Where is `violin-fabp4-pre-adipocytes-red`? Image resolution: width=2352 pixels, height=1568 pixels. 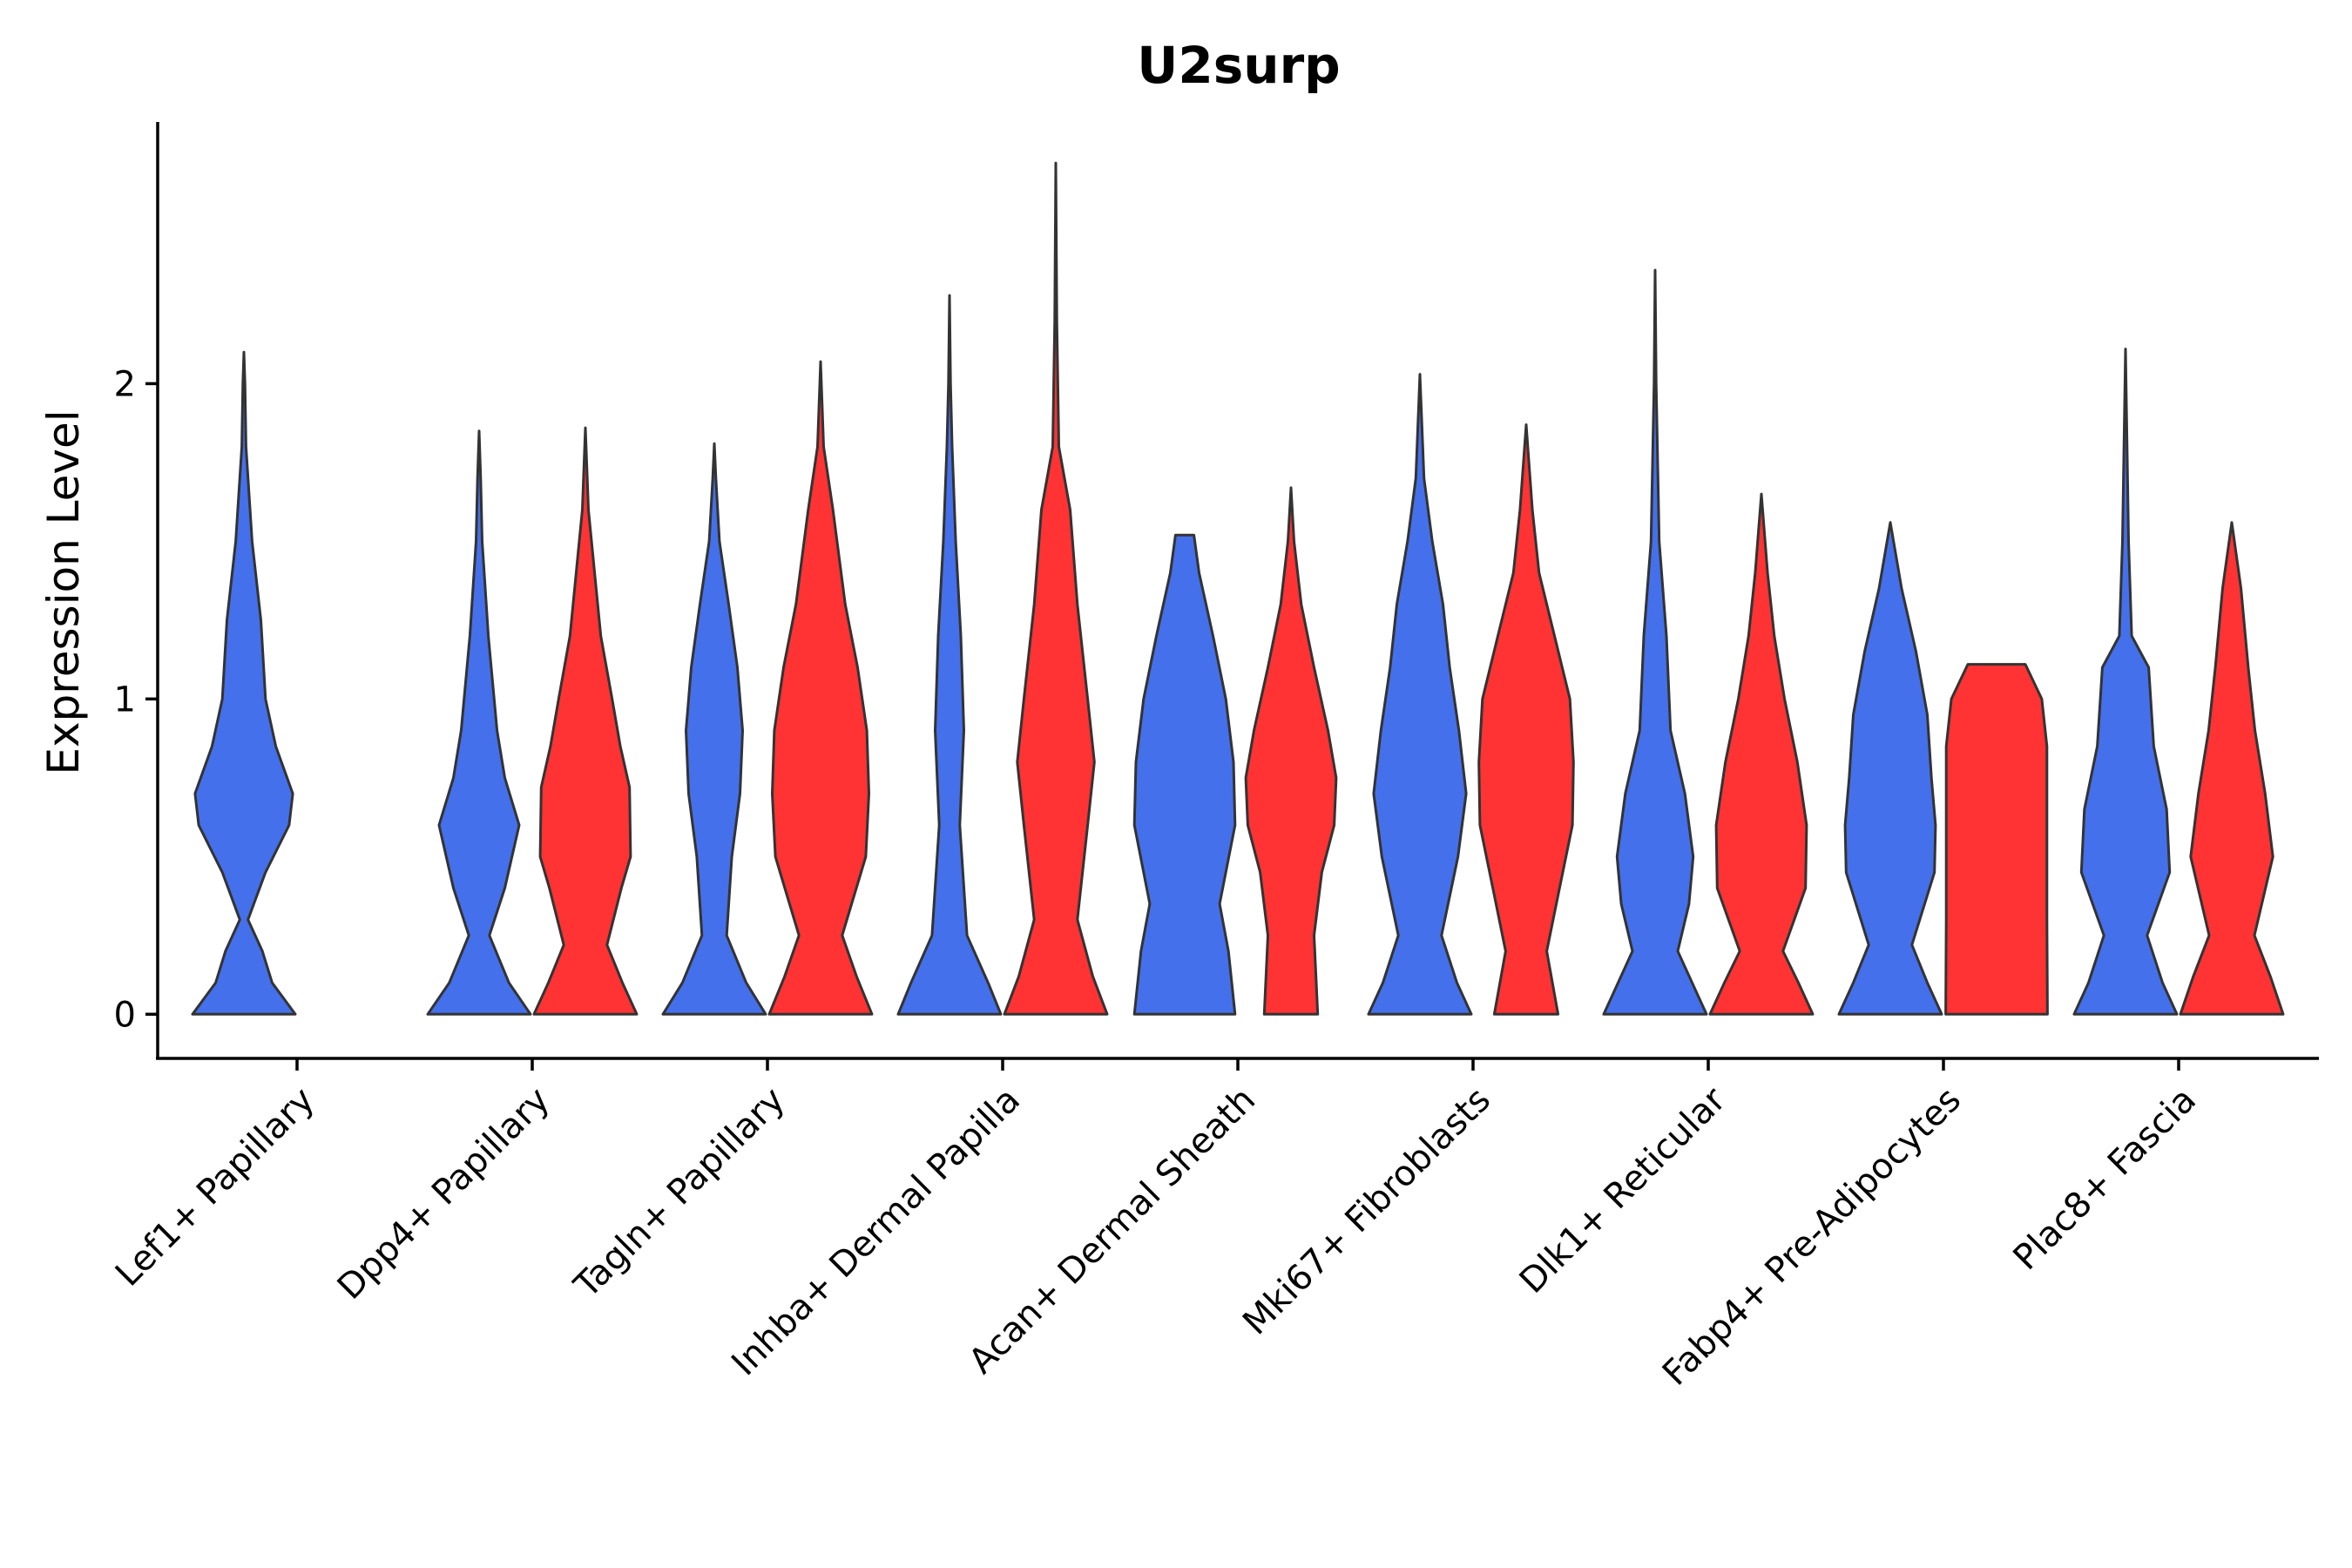
violin-fabp4-pre-adipocytes-red is located at coordinates (1997, 839).